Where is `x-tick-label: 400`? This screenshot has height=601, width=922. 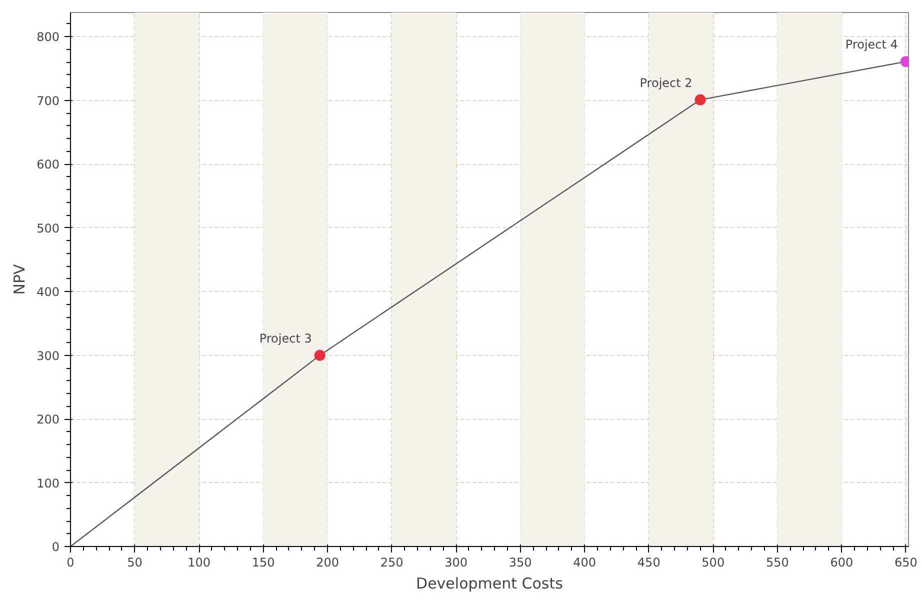 x-tick-label: 400 is located at coordinates (584, 563).